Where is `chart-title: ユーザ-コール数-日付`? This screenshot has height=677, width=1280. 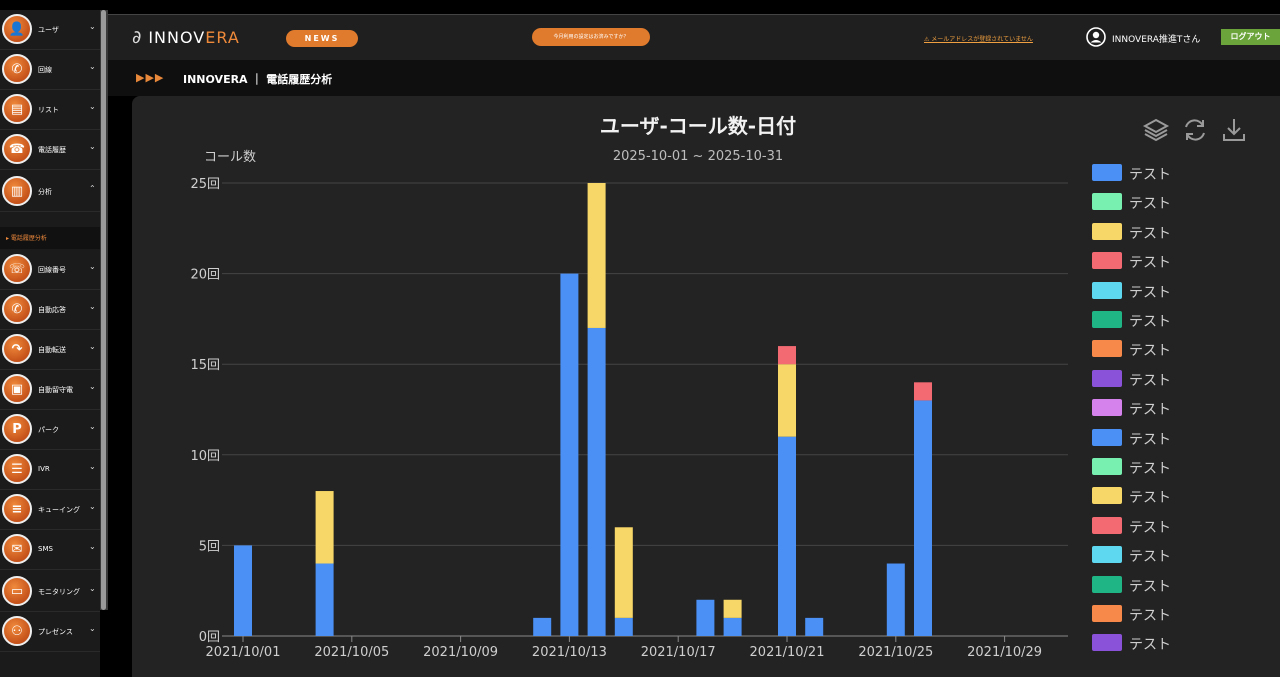 chart-title: ユーザ-コール数-日付 is located at coordinates (698, 126).